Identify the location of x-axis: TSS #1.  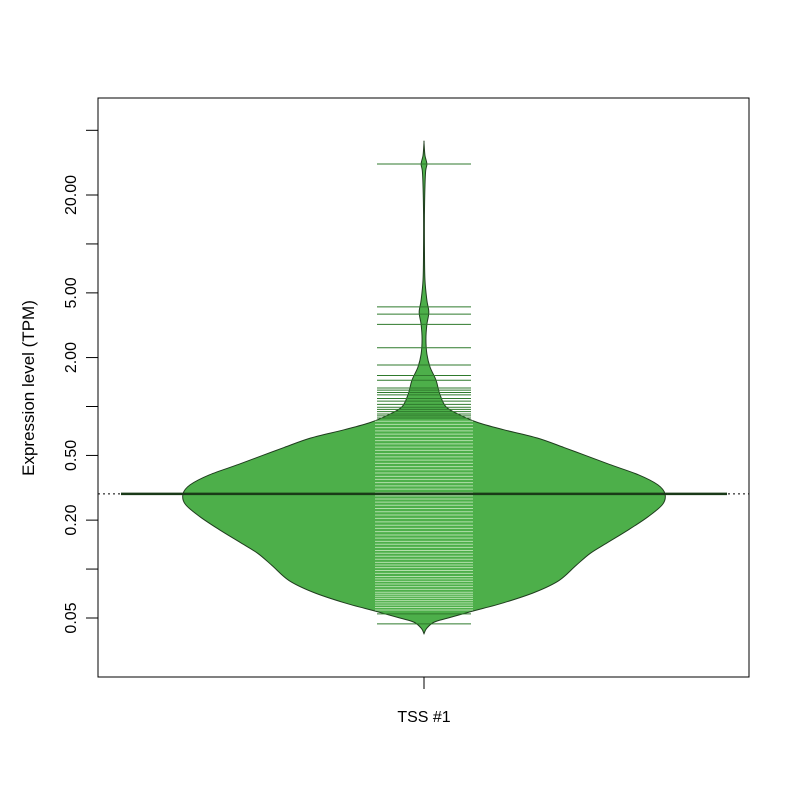
(424, 701).